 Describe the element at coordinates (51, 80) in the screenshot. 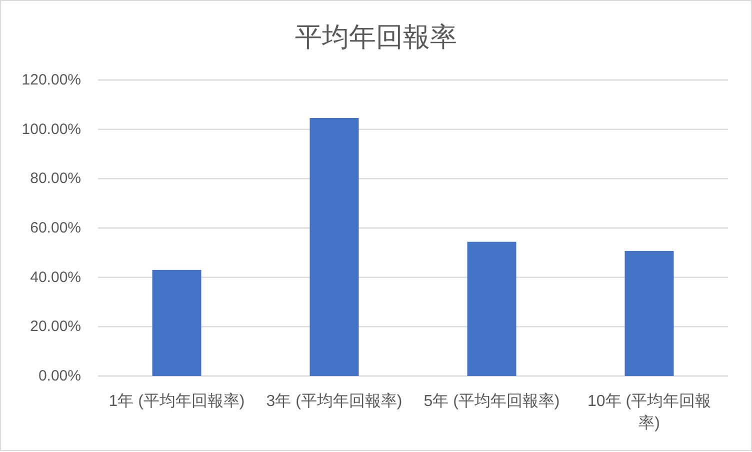

I see `y-tick: 120.00%` at that location.